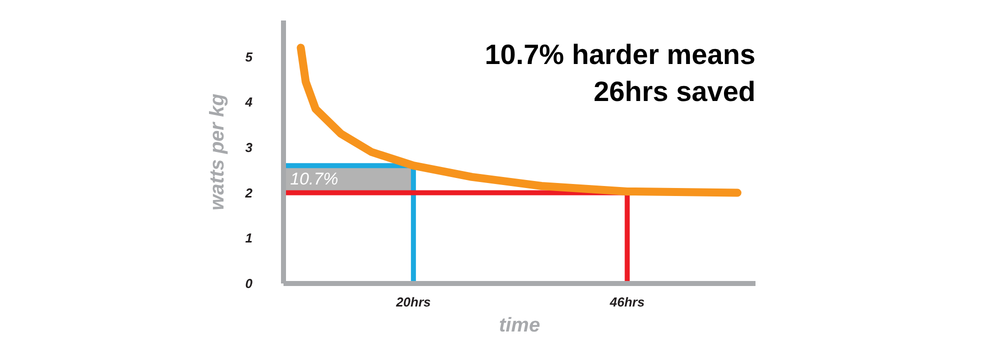  What do you see at coordinates (519, 325) in the screenshot?
I see `x-axis-title: time` at bounding box center [519, 325].